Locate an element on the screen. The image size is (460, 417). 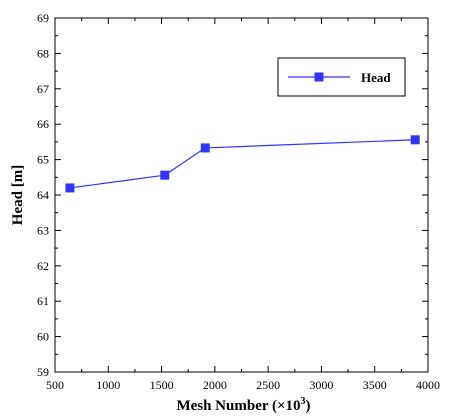
x-tick-label: 3000 is located at coordinates (321, 385).